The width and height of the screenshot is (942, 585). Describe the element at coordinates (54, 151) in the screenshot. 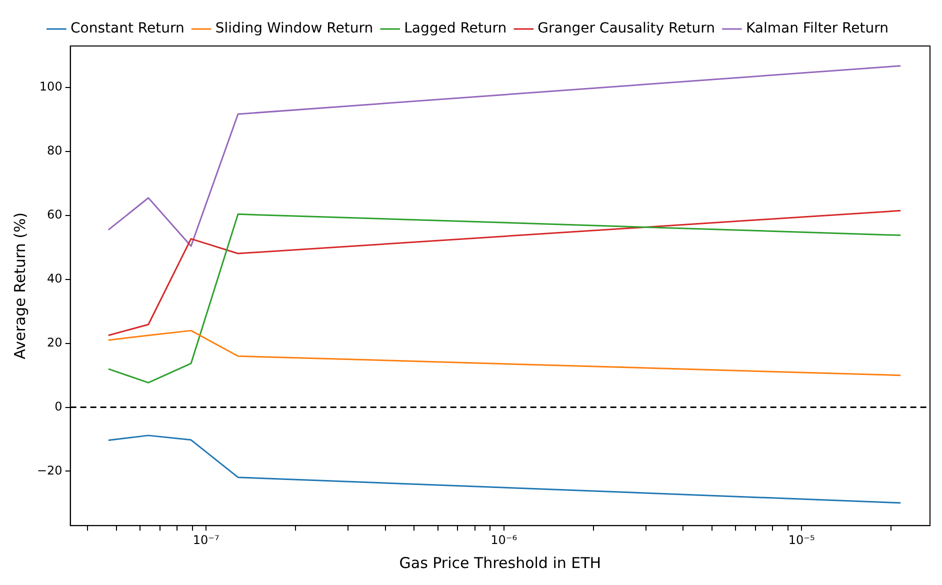

I see `y-tick-label: 80` at that location.